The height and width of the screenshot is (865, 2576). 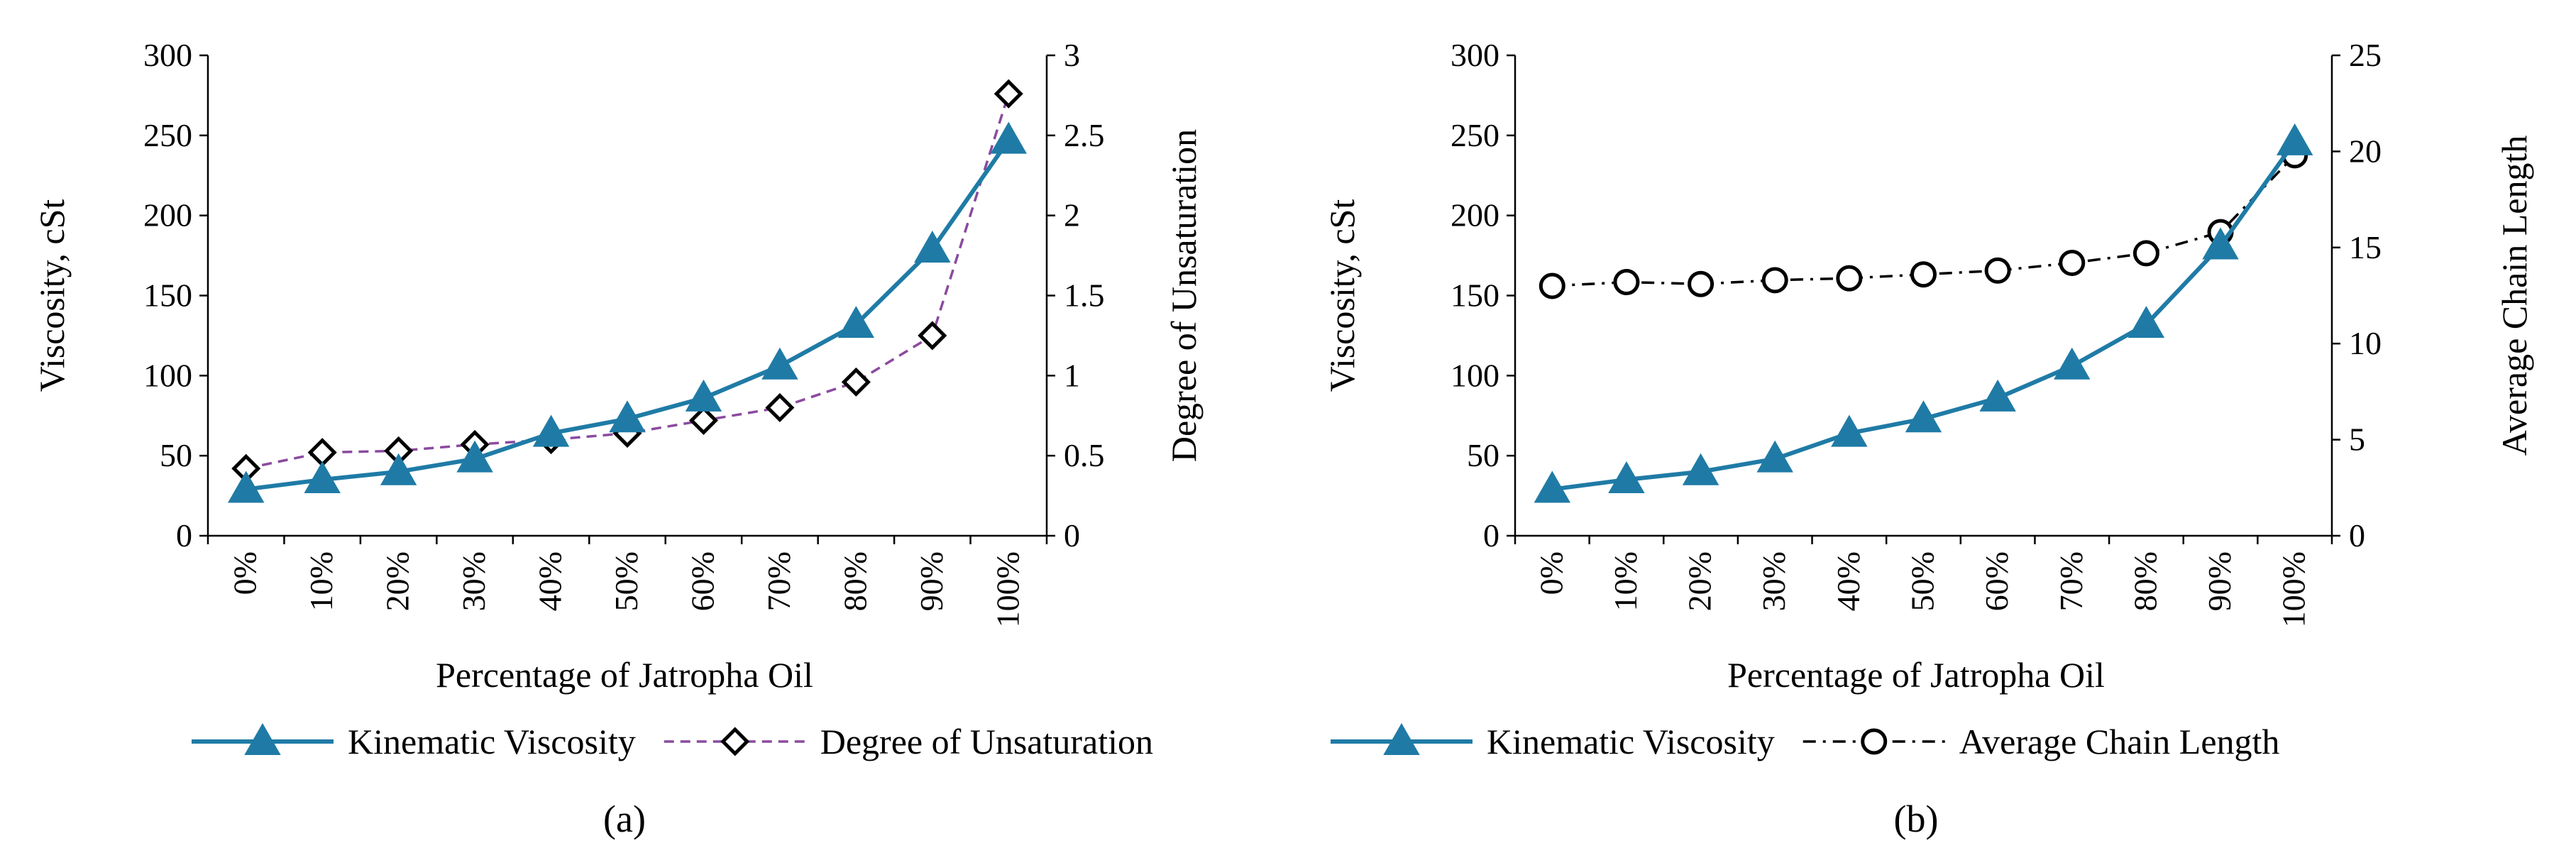 I want to click on panel-caption: (a), so click(x=624, y=819).